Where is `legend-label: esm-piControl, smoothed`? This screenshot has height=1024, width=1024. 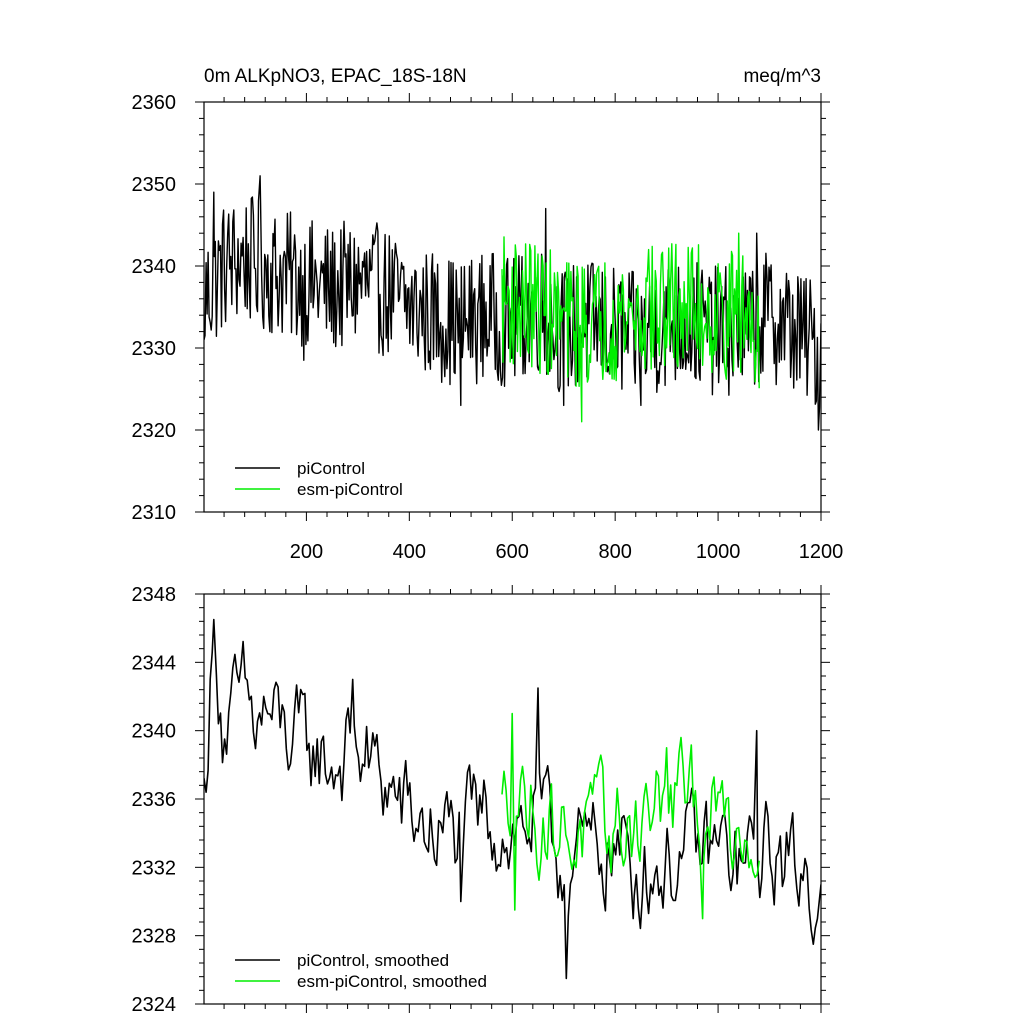
legend-label: esm-piControl, smoothed is located at coordinates (392, 981).